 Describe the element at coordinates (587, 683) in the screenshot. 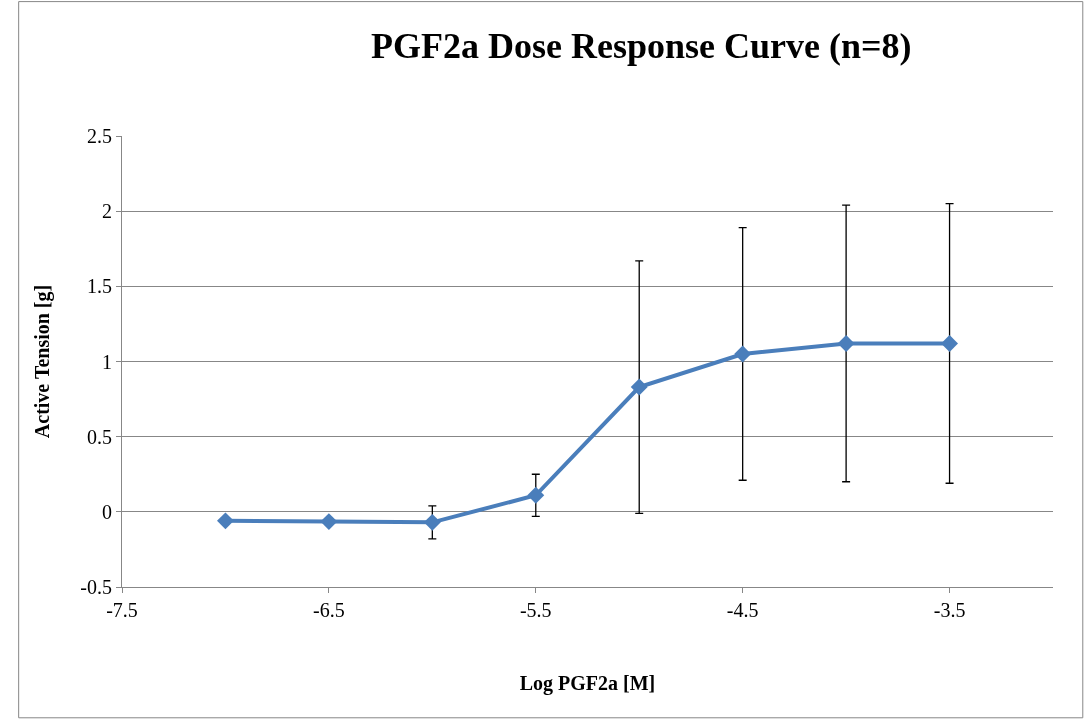

I see `x-axis-title: Log PGF2a [M]` at that location.